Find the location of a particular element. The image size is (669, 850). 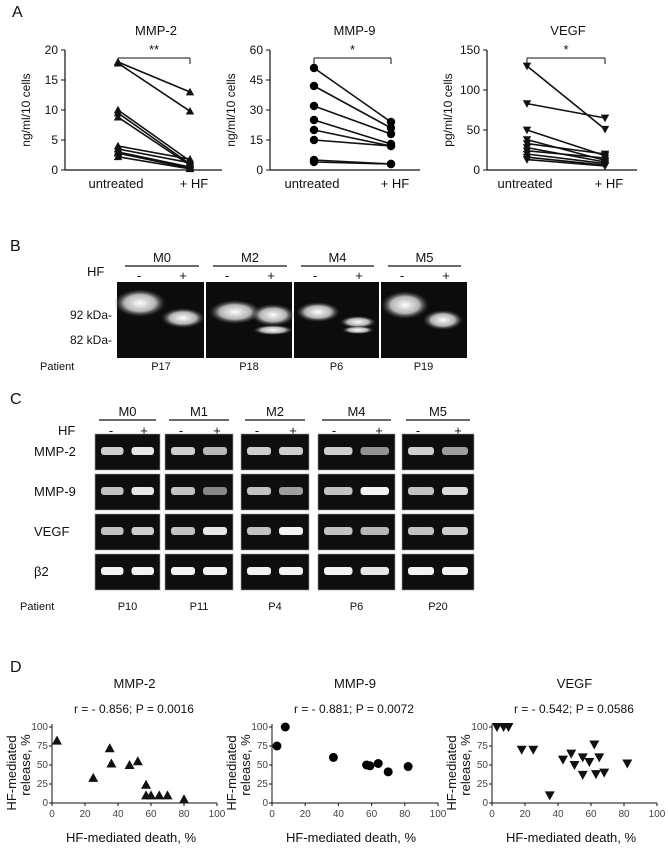

c-patient-label: Patient is located at coordinates (37, 607).